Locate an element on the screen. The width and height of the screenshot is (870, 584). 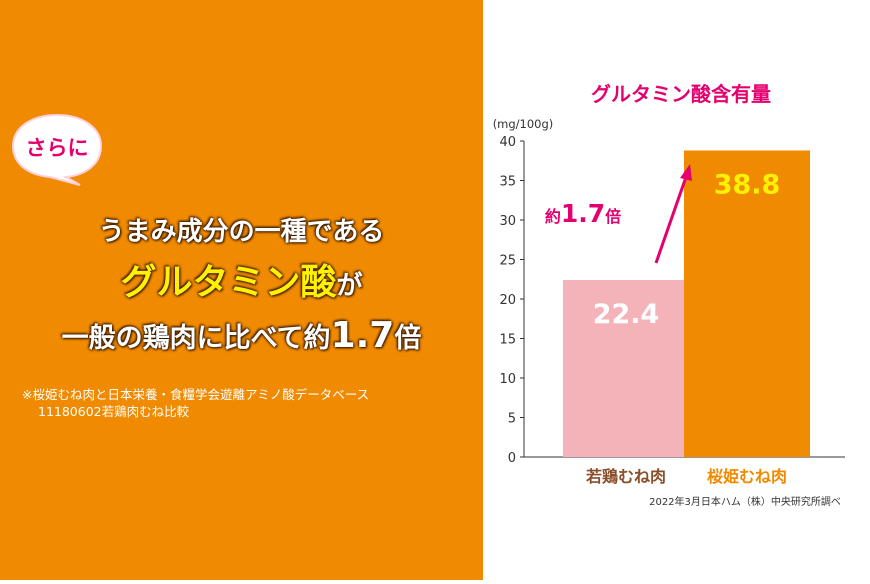
y-tick-label: 25 is located at coordinates (507, 261).